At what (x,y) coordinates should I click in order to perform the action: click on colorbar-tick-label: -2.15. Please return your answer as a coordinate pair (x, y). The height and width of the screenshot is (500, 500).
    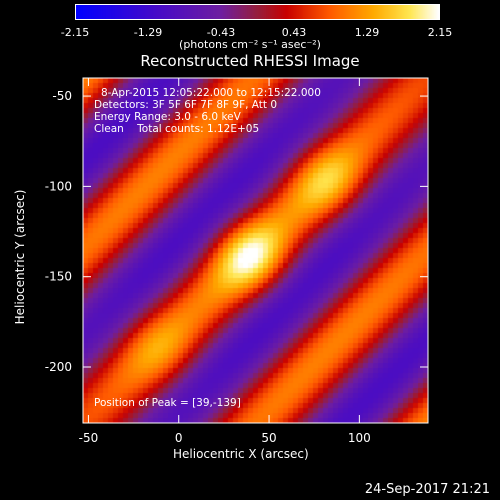
    Looking at the image, I should click on (75, 32).